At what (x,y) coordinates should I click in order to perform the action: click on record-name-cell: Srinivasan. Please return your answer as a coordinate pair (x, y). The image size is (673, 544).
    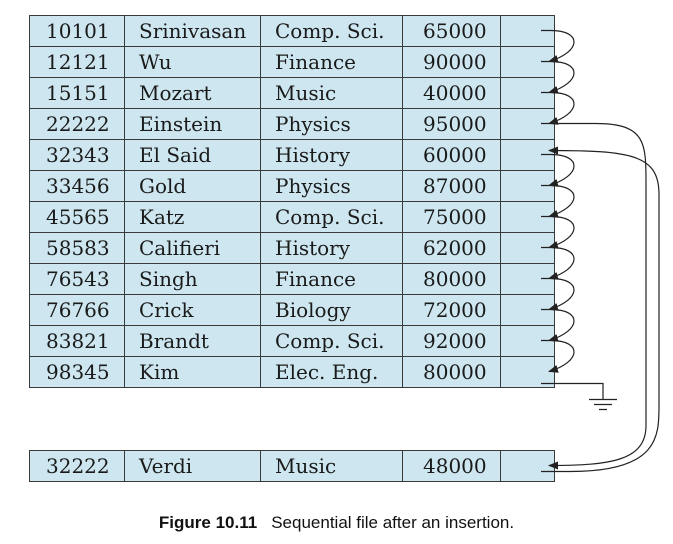
    Looking at the image, I should click on (192, 31).